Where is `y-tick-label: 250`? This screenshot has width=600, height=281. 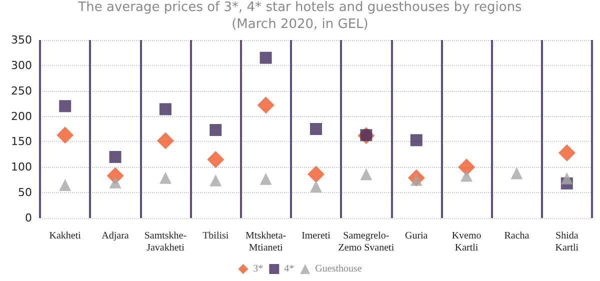
y-tick-label: 250 is located at coordinates (21, 91).